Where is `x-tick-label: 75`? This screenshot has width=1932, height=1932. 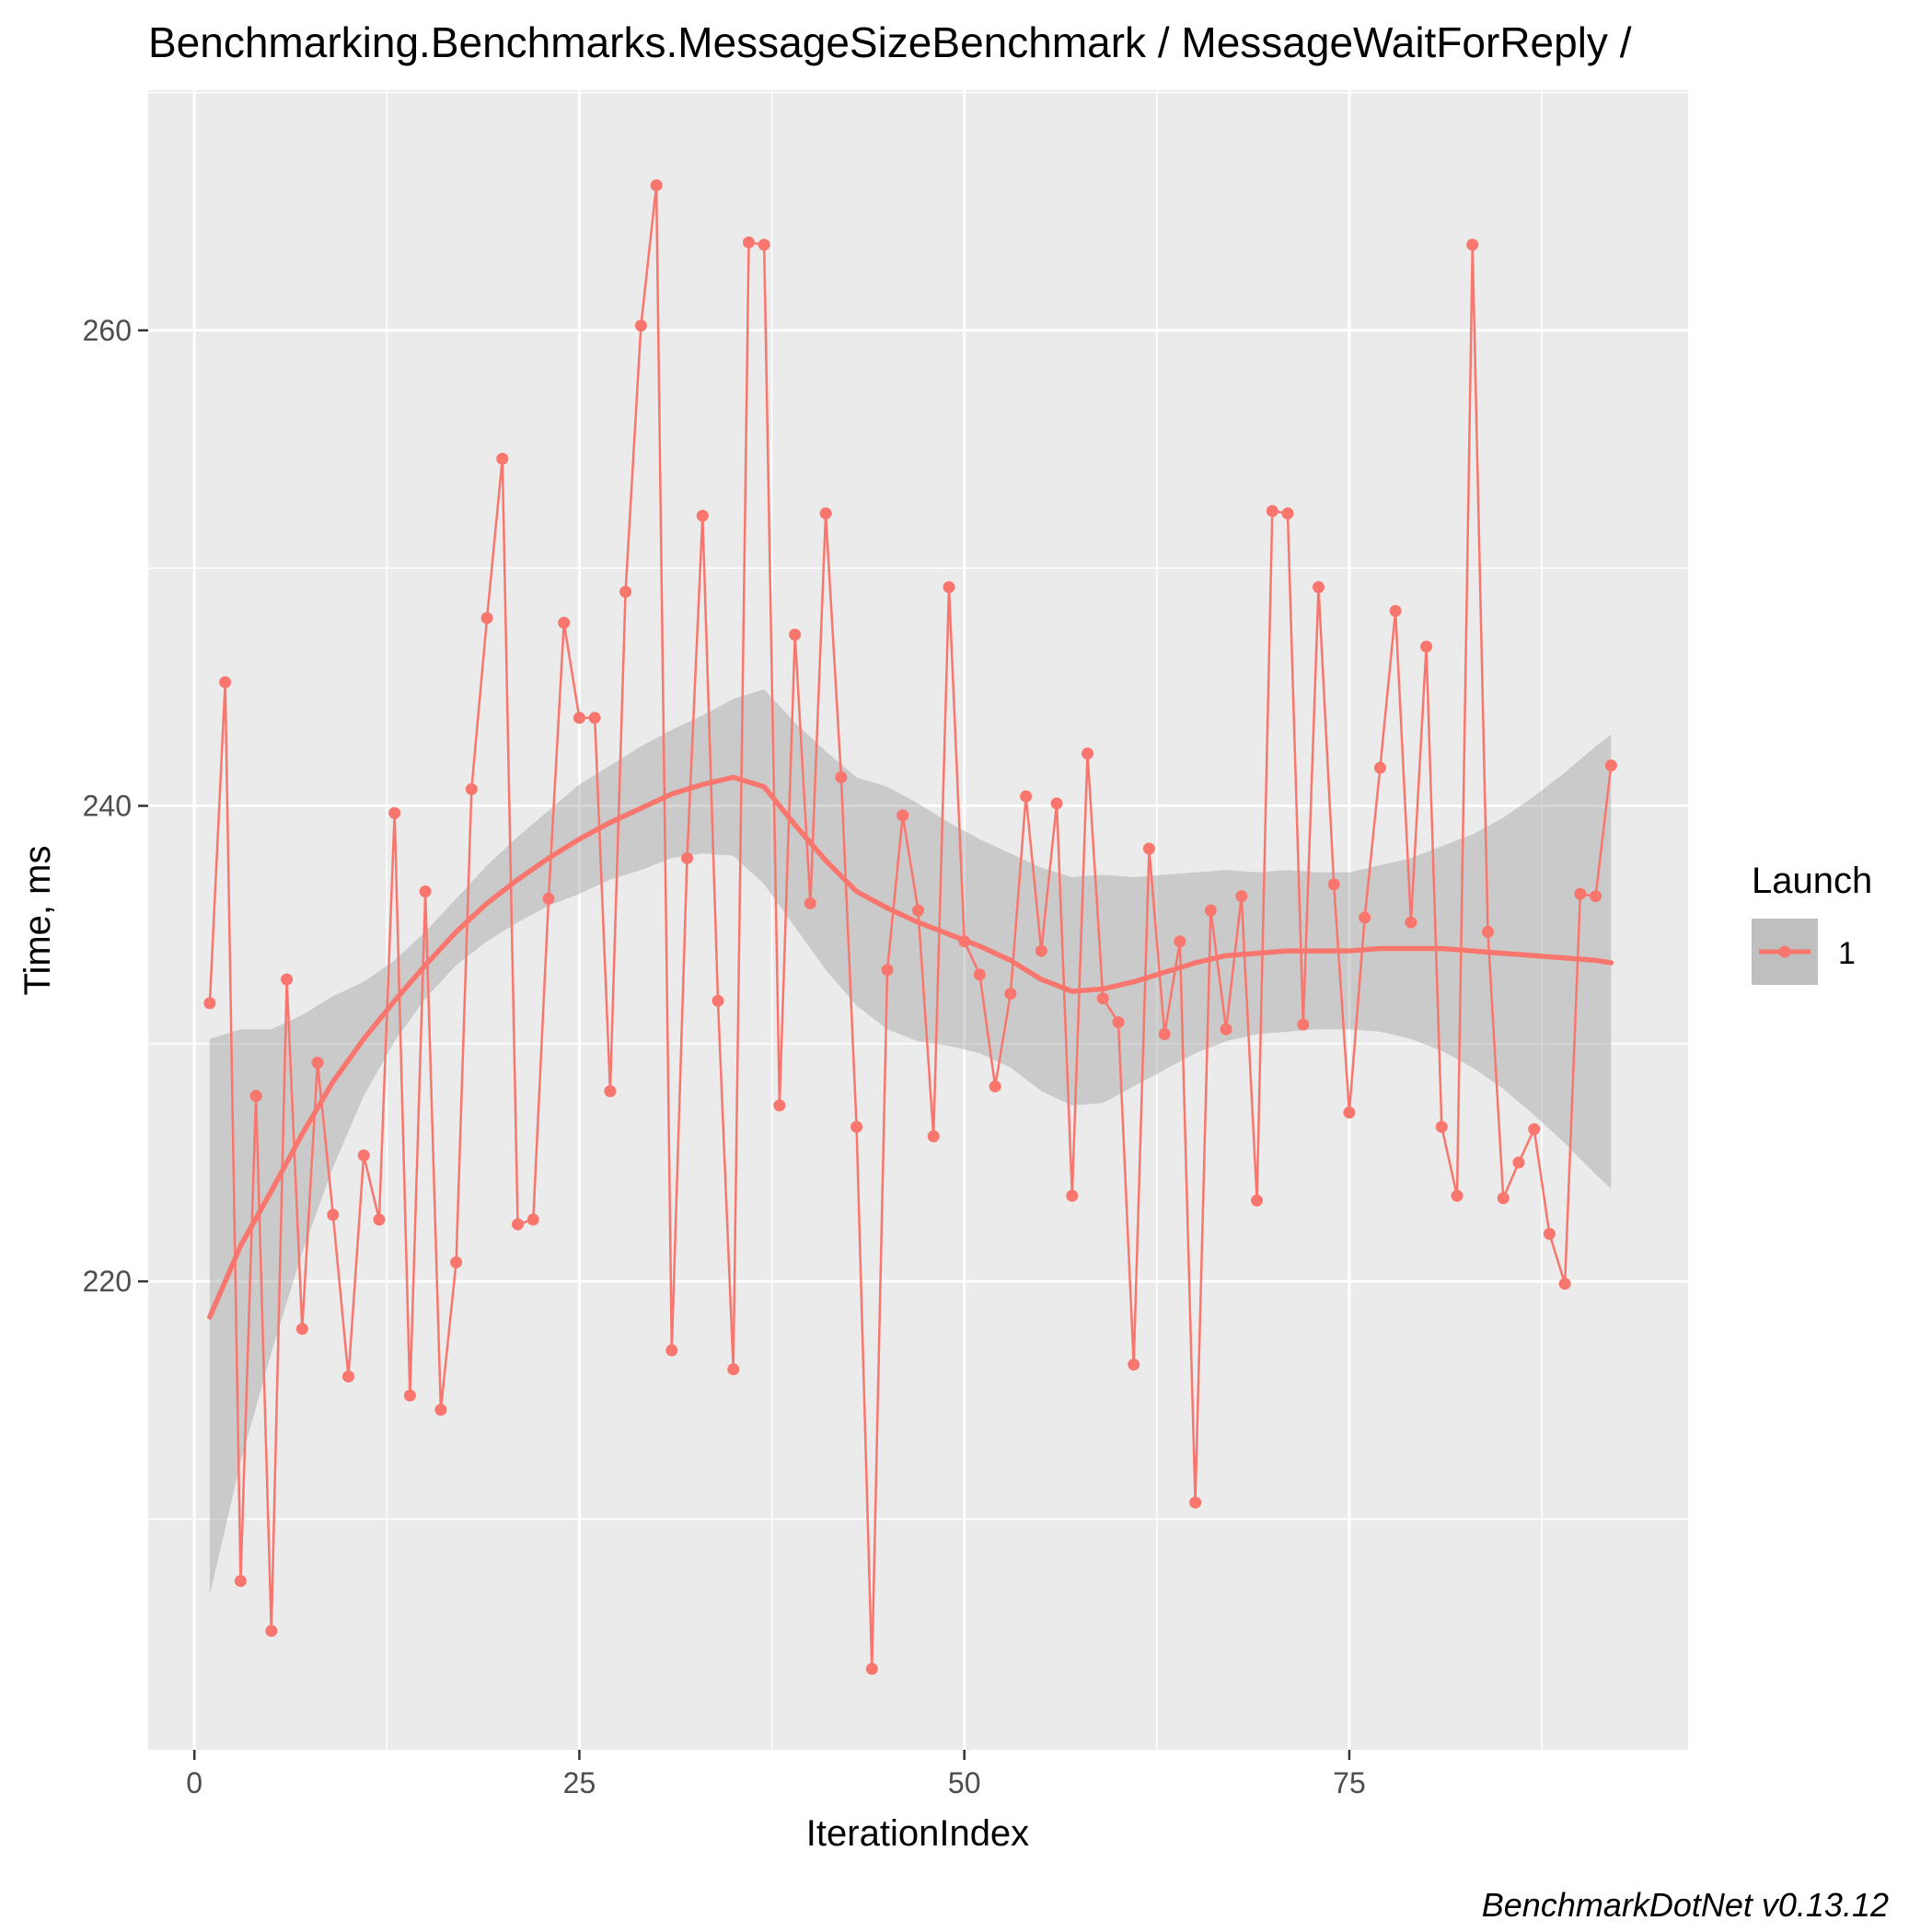
x-tick-label: 75 is located at coordinates (1350, 1783).